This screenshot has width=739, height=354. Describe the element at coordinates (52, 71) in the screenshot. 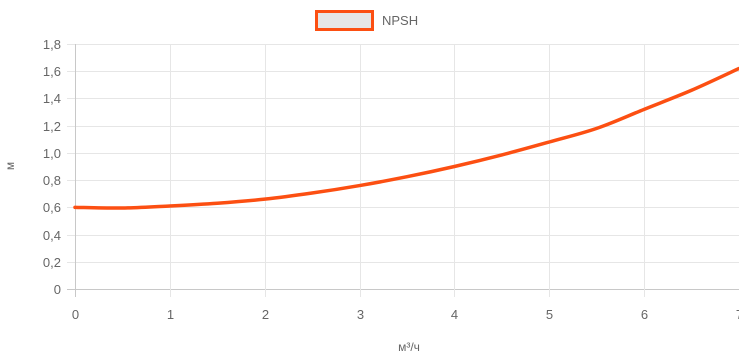

I see `y-tick-label: 1,6` at that location.